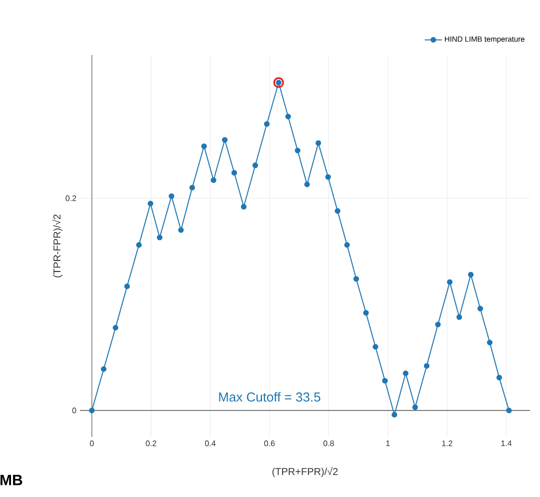  Describe the element at coordinates (92, 443) in the screenshot. I see `x-tick-label: 0` at that location.